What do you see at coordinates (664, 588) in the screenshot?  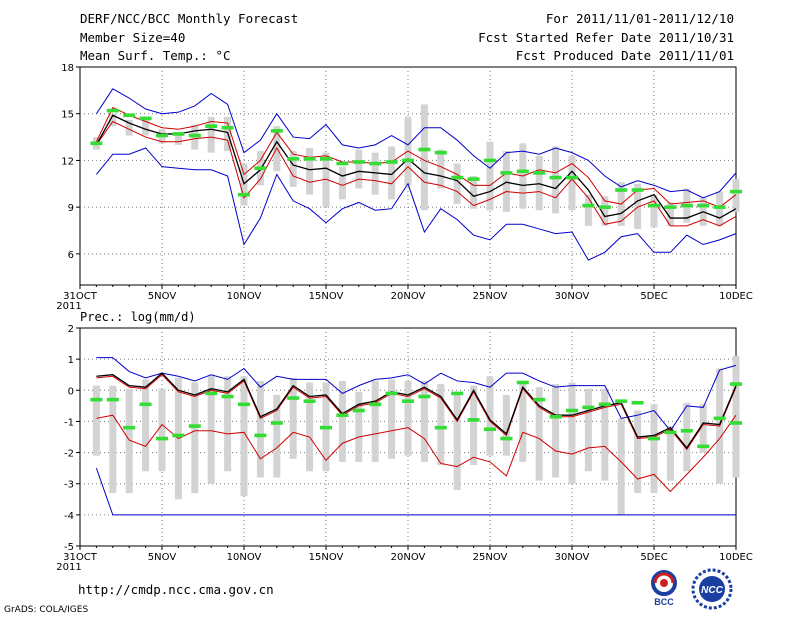 I see `bcc-logo: BCC` at bounding box center [664, 588].